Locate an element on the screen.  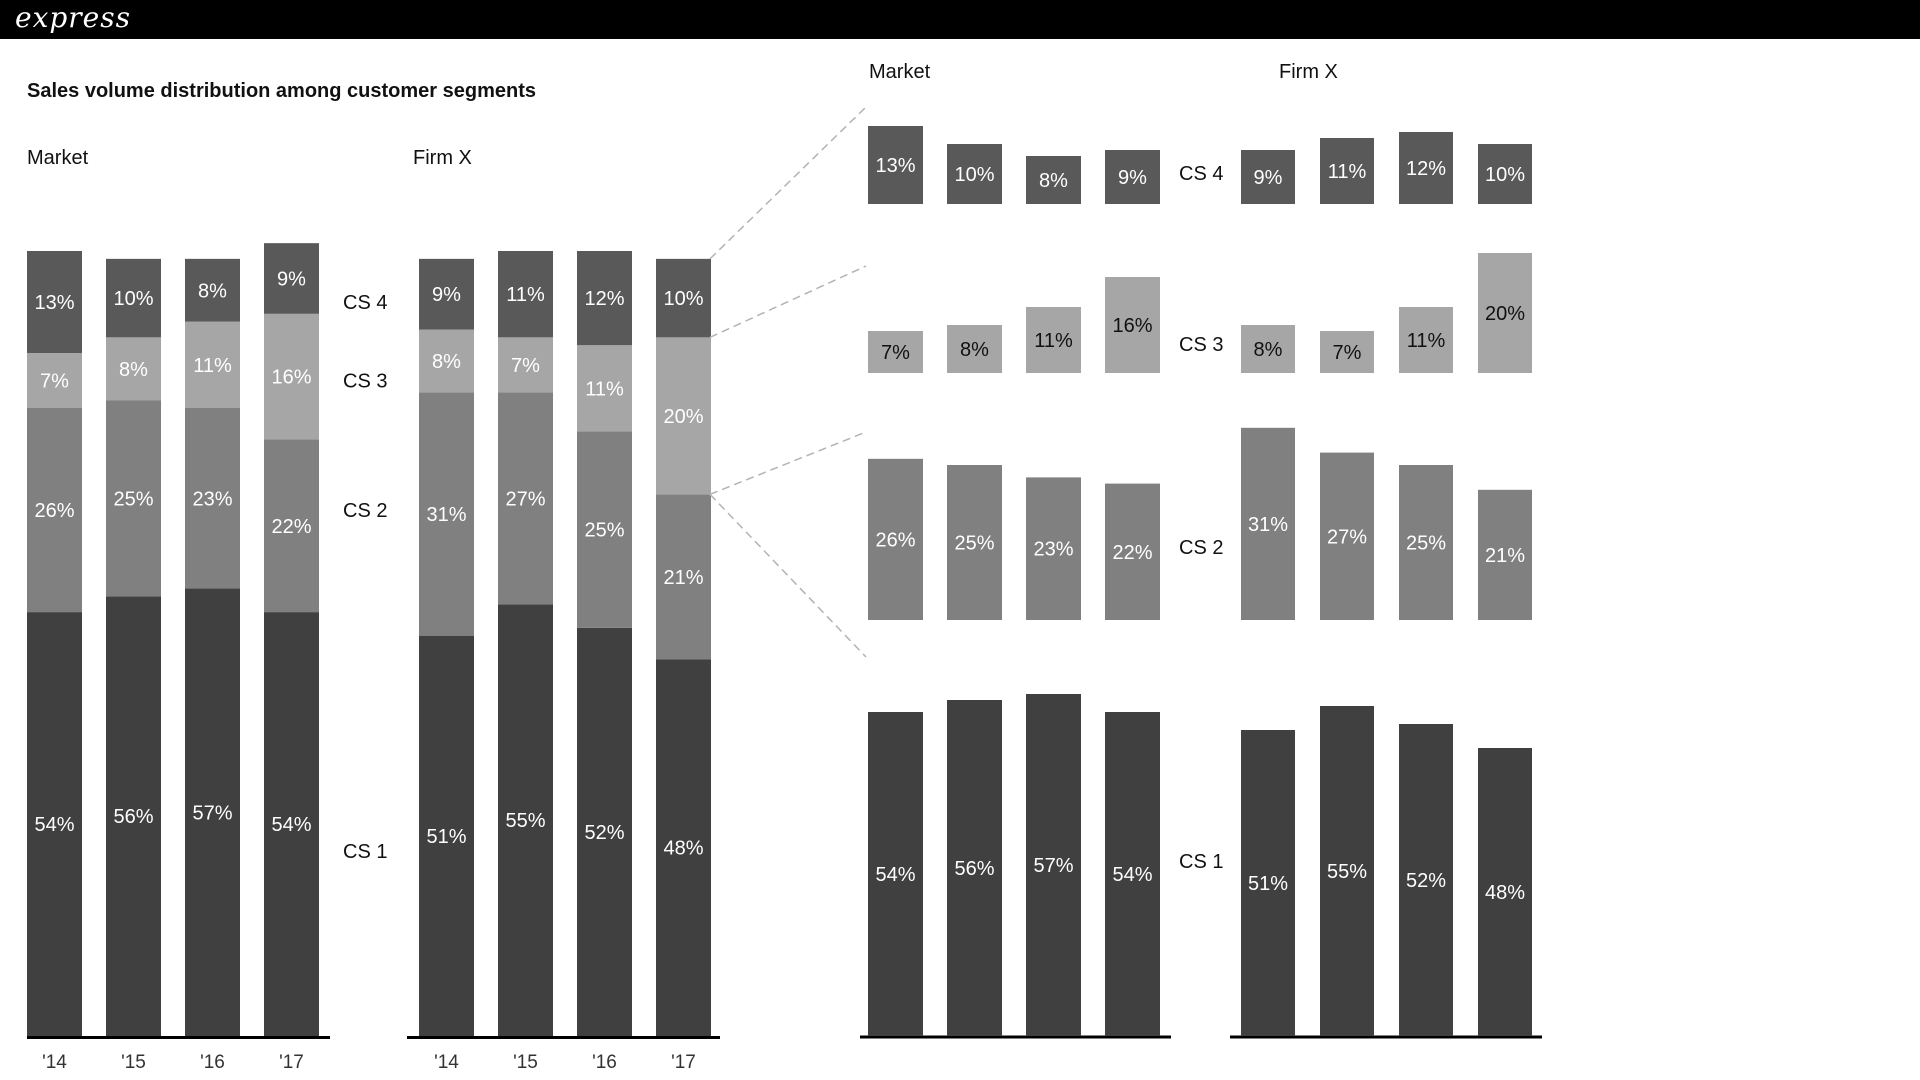
market-multiple-label-cs-2-2: 23% is located at coordinates (1053, 550).